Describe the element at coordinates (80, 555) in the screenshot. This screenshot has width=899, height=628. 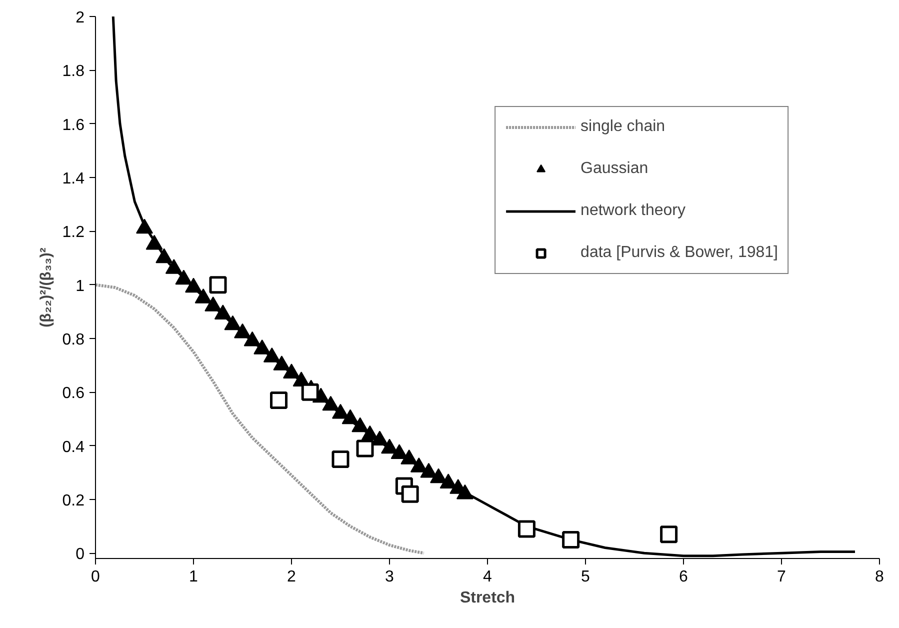
I see `y-tick-label: 0` at that location.